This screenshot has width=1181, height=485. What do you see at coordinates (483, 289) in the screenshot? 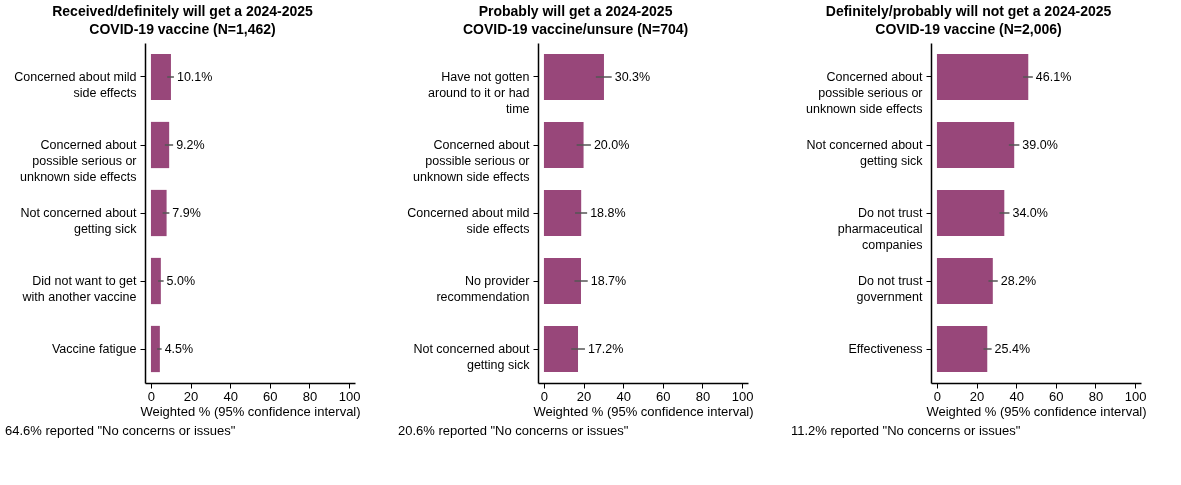
I see `y-tick-label: No provider recommendation` at bounding box center [483, 289].